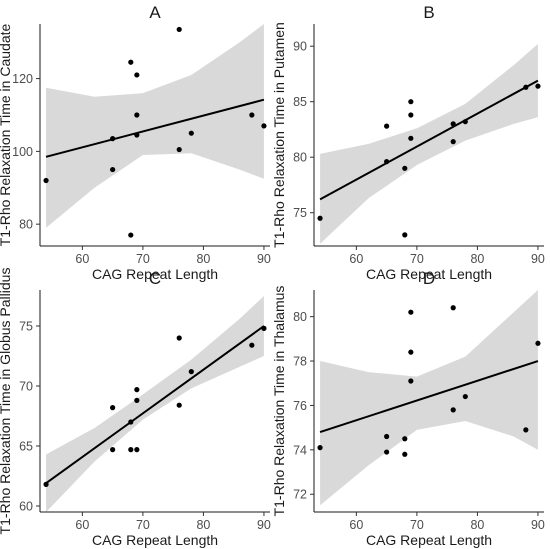 This screenshot has height=549, width=550. What do you see at coordinates (82, 259) in the screenshot?
I see `x-tick-label-a: 60` at bounding box center [82, 259].